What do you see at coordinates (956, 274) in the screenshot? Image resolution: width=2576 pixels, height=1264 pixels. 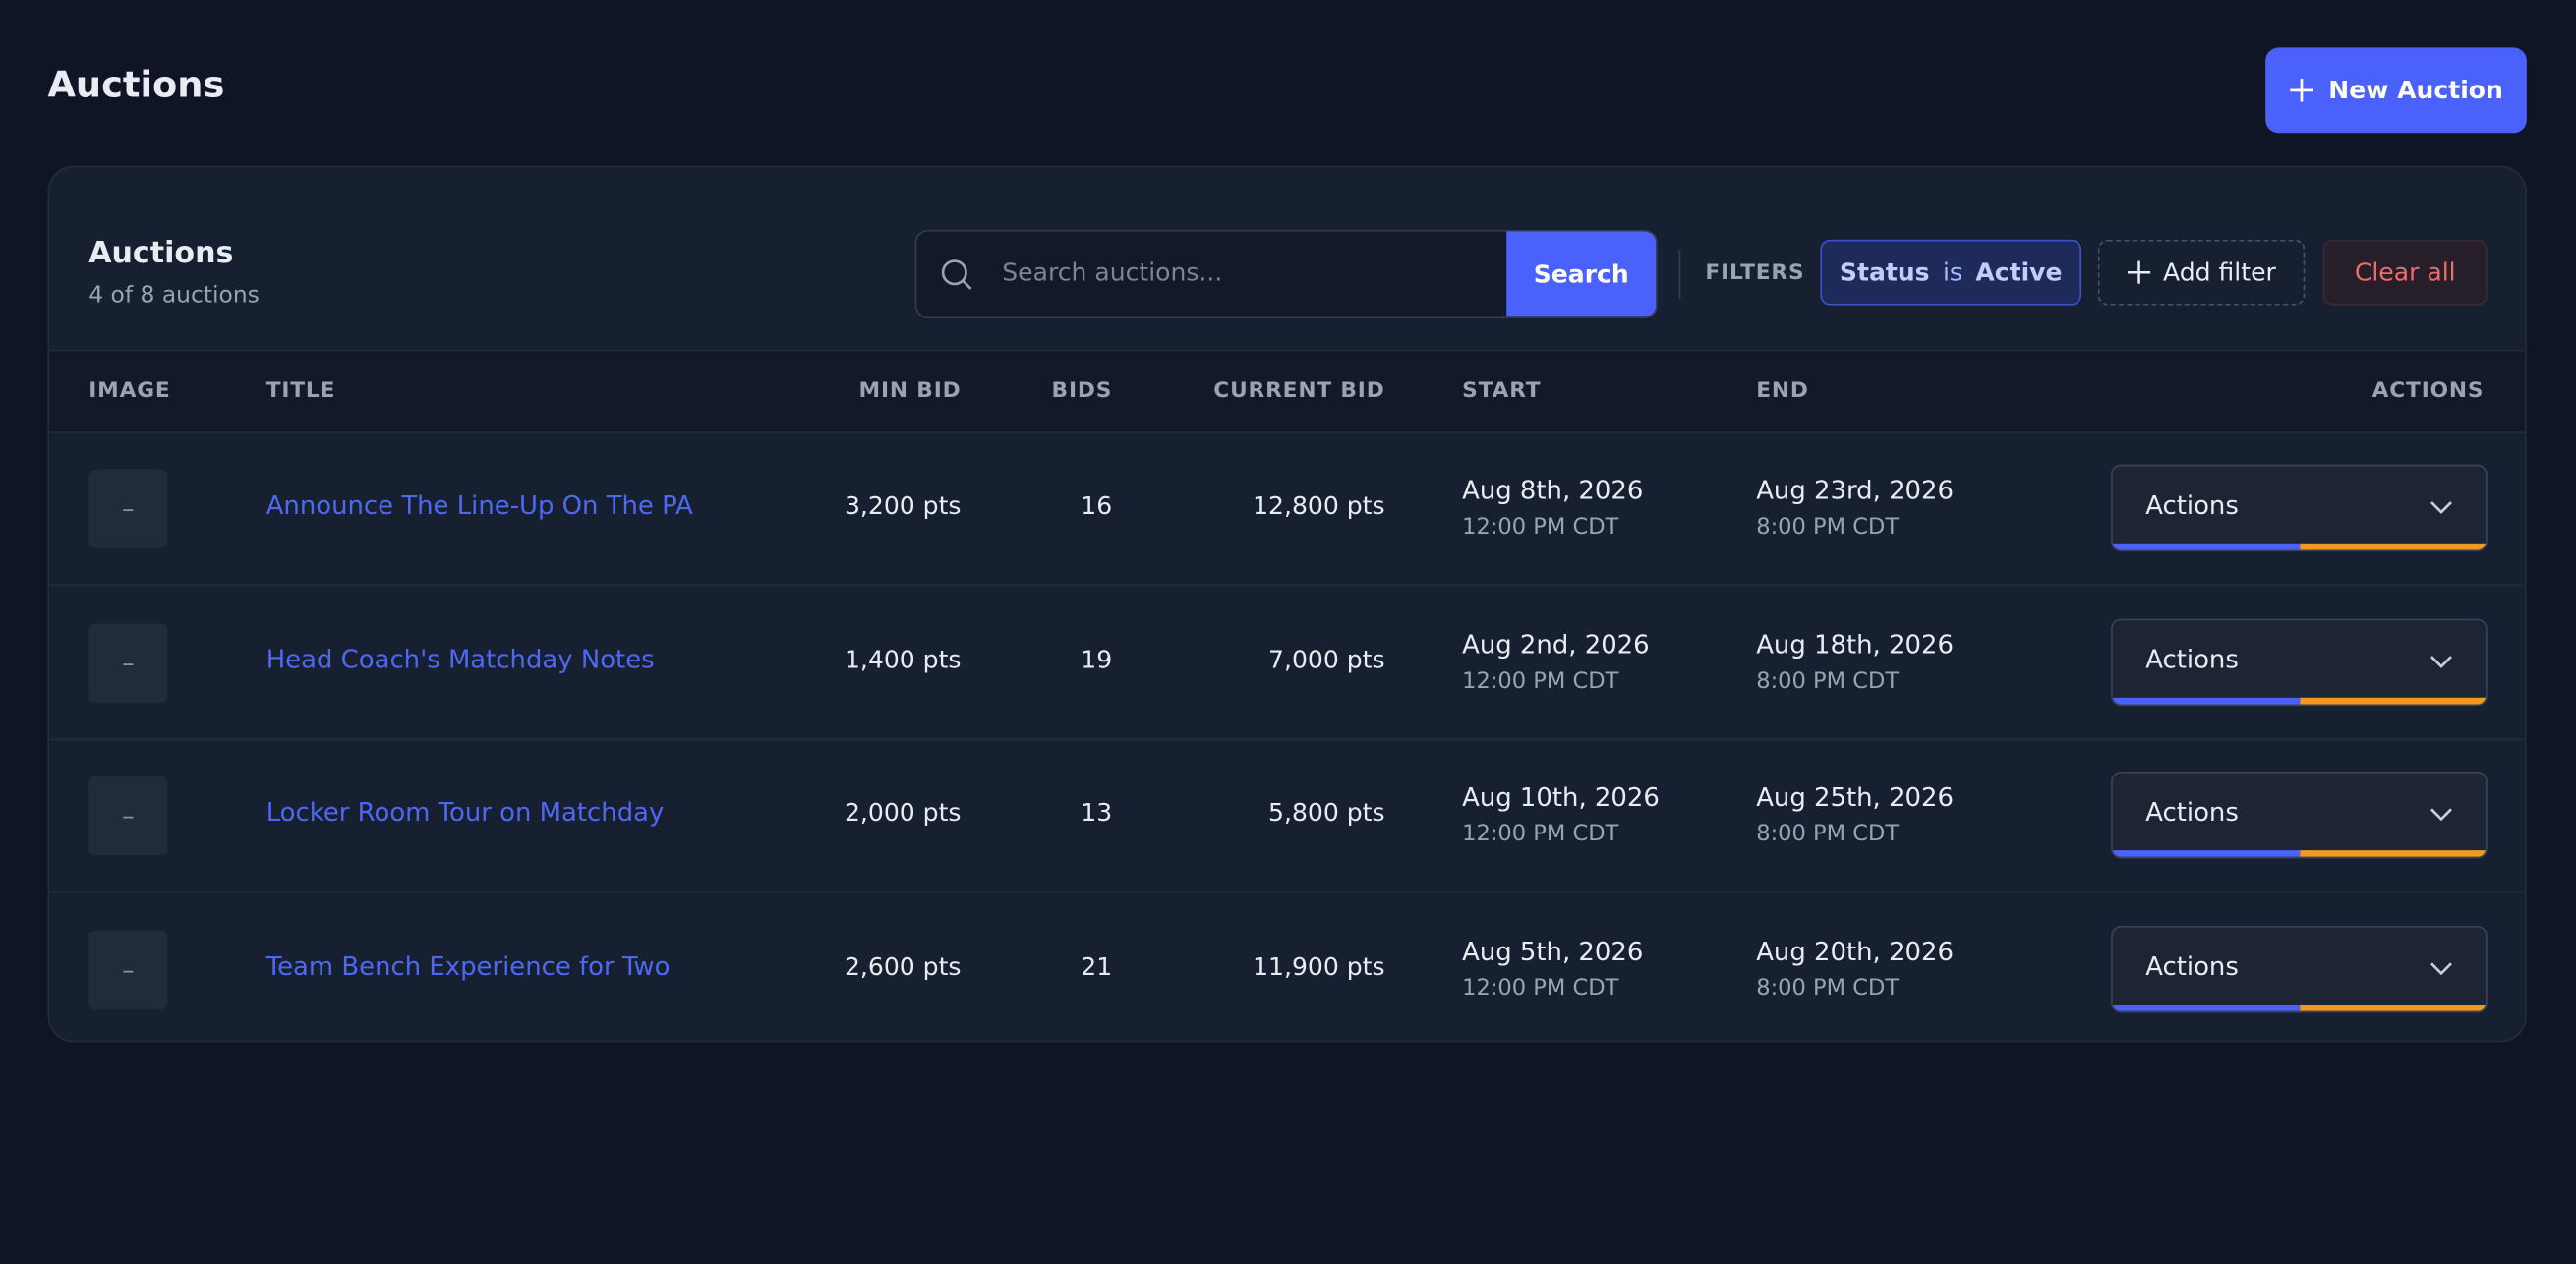 I see `search-icon` at bounding box center [956, 274].